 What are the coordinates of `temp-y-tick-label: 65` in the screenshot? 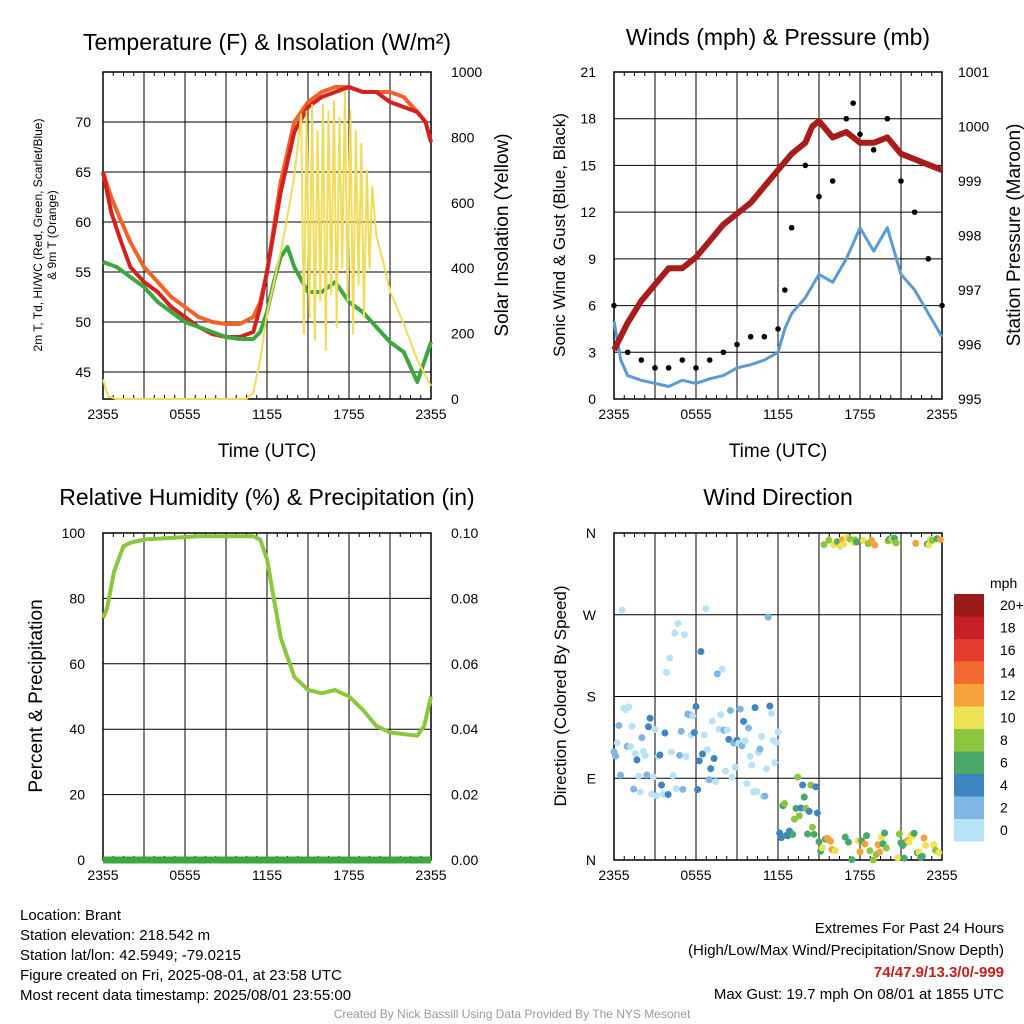 It's located at (83, 172).